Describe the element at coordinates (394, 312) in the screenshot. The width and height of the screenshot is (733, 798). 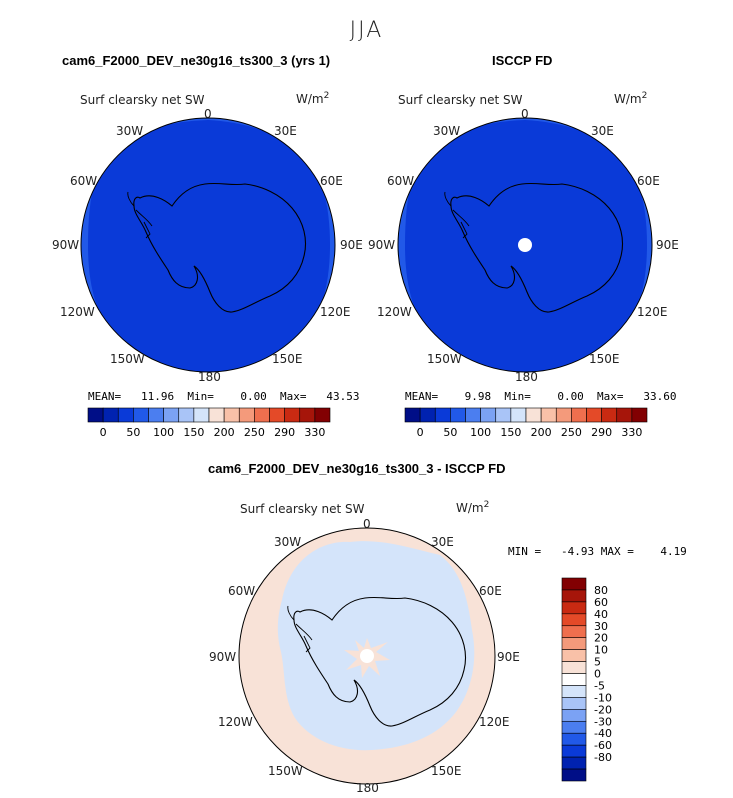
I see `tr-lon-120w: 120W` at that location.